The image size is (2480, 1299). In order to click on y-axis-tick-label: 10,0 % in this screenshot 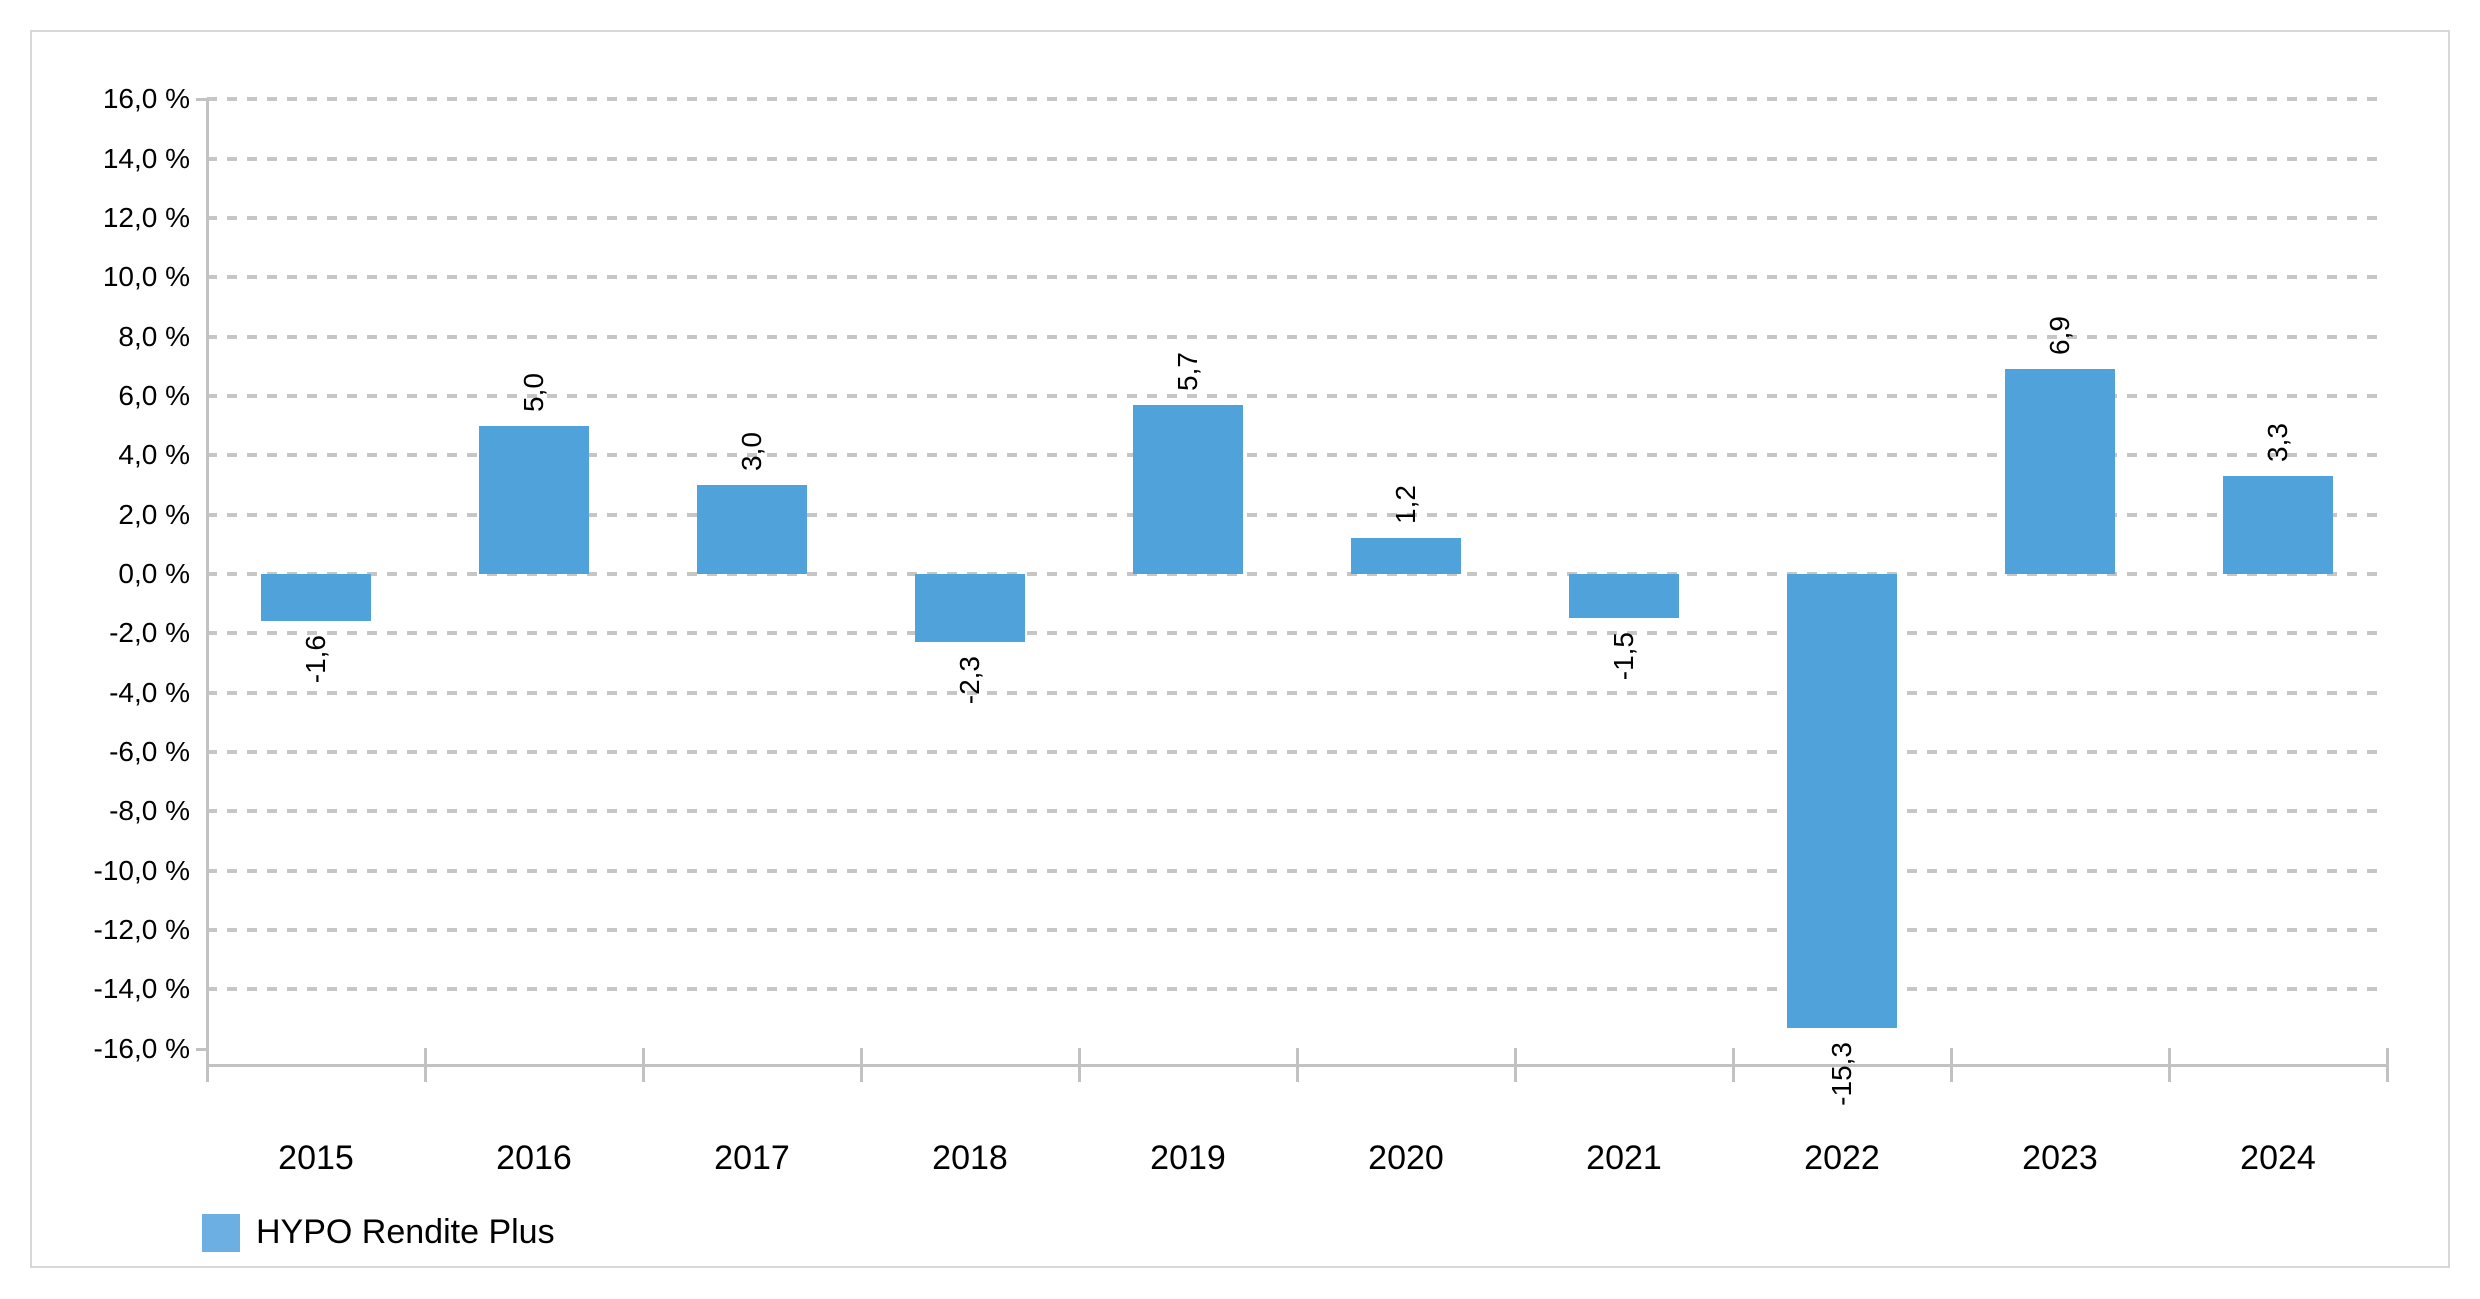, I will do `click(146, 277)`.